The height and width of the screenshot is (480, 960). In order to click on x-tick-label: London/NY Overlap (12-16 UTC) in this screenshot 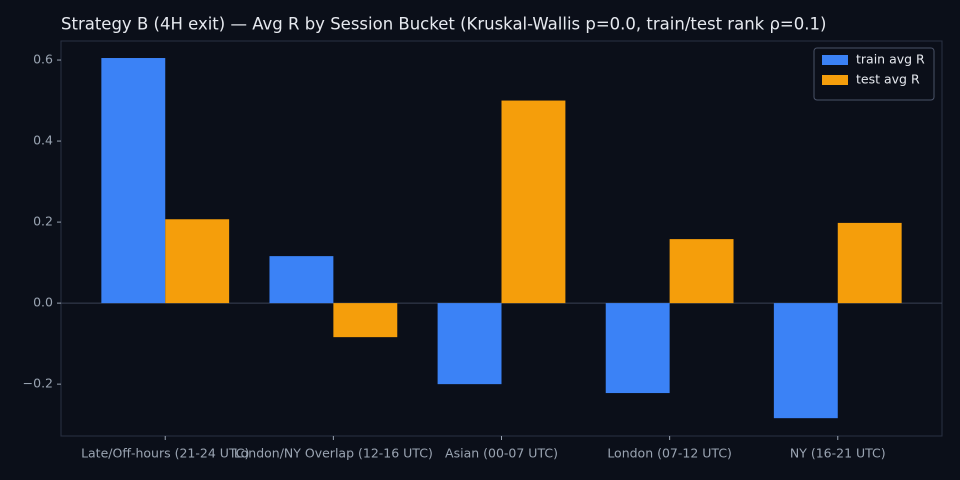, I will do `click(333, 453)`.